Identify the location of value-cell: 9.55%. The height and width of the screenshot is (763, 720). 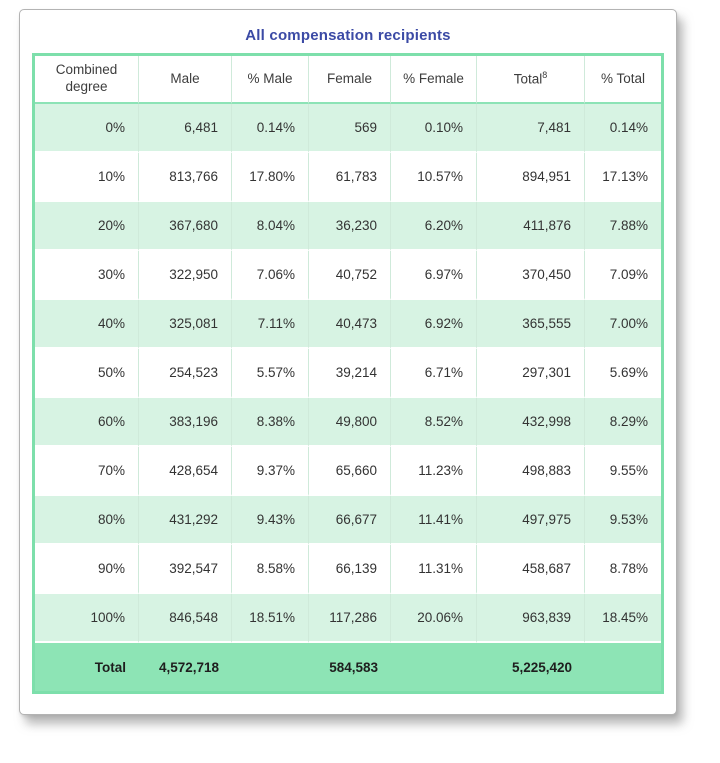
(623, 471).